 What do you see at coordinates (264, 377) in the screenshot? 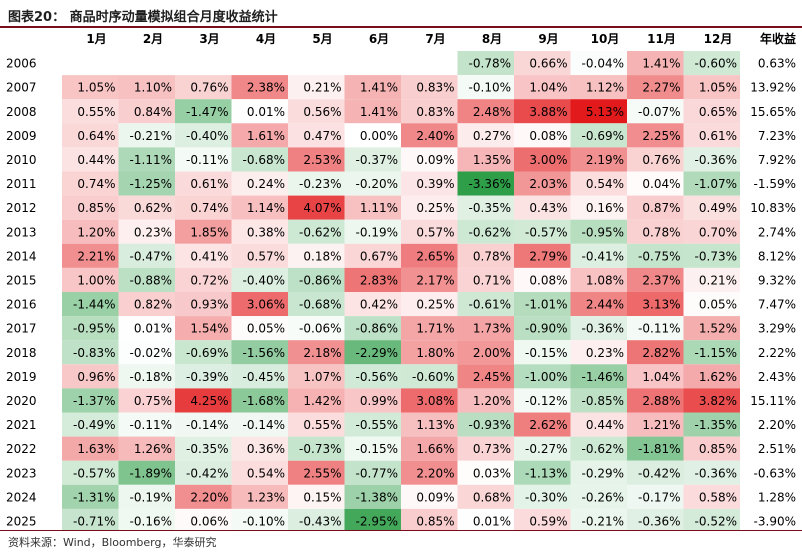
I see `cell-value: -0.45%` at bounding box center [264, 377].